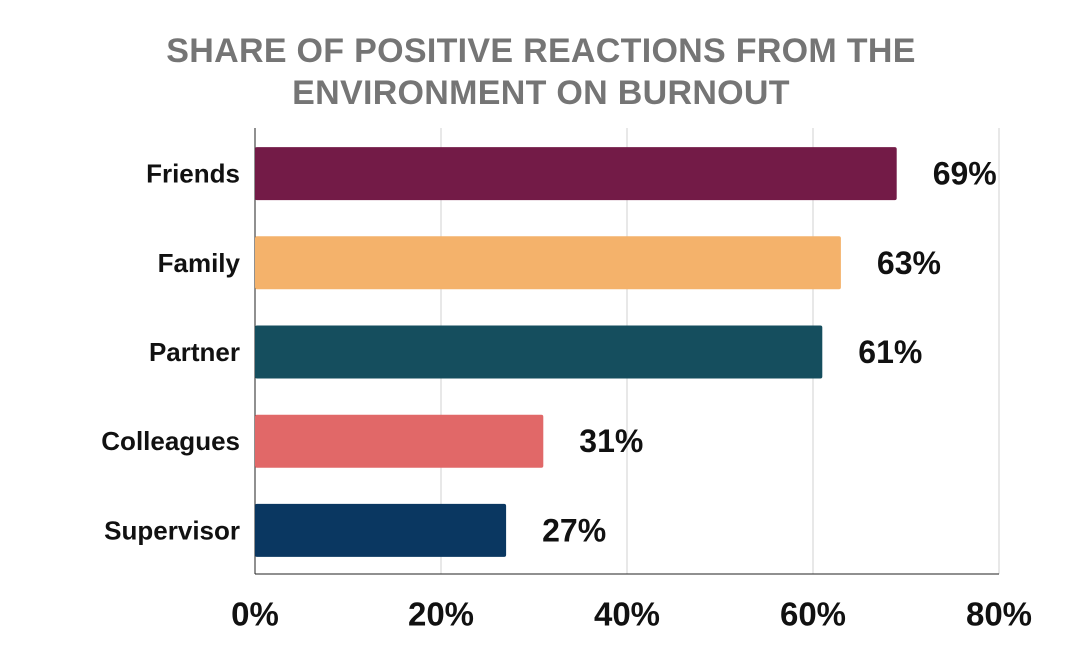  I want to click on category-label-partner: Partner, so click(194, 352).